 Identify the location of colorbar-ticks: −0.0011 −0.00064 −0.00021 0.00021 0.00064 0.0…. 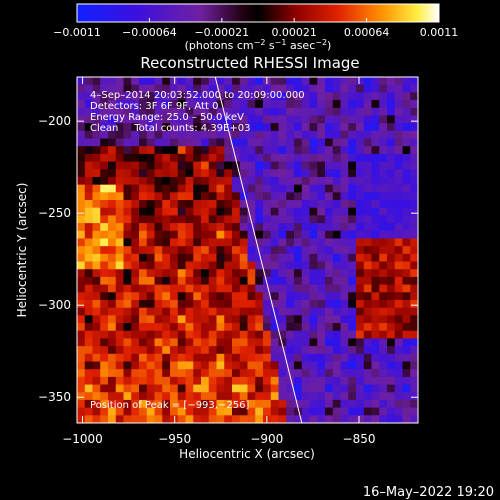
(255, 28).